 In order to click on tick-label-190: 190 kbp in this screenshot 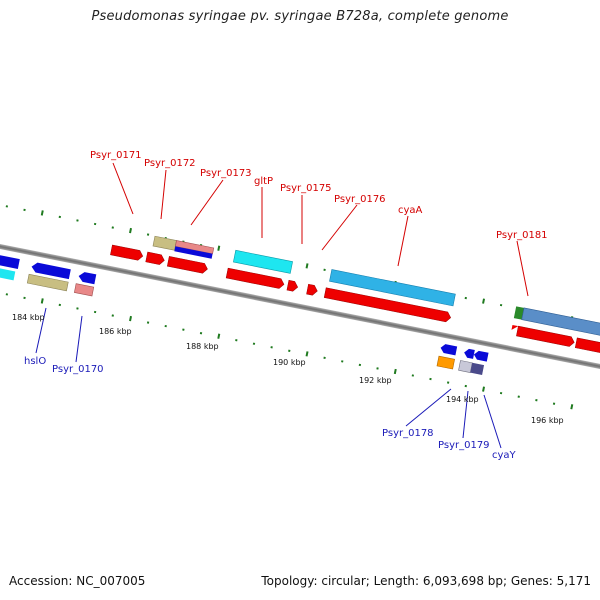, I will do `click(289, 362)`.